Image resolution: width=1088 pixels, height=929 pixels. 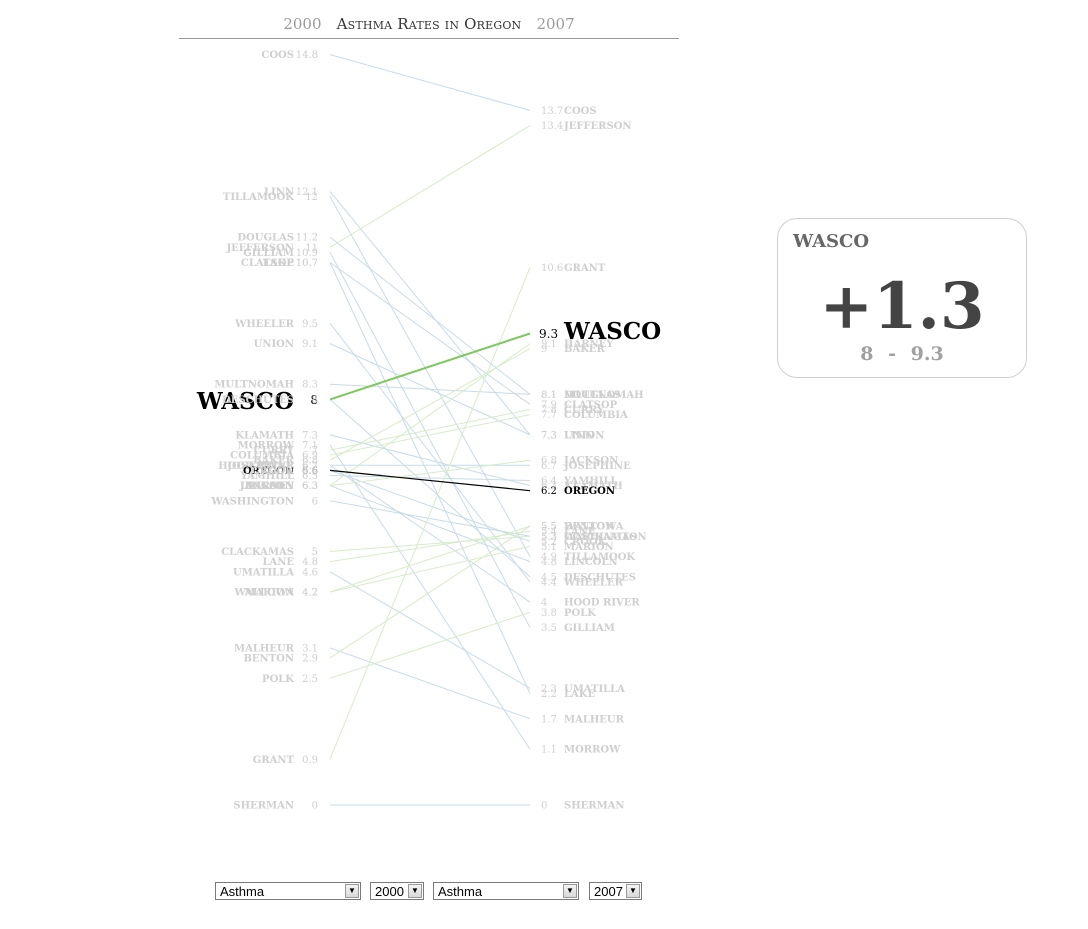 I want to click on left-value-baker: 6.8, so click(x=310, y=461).